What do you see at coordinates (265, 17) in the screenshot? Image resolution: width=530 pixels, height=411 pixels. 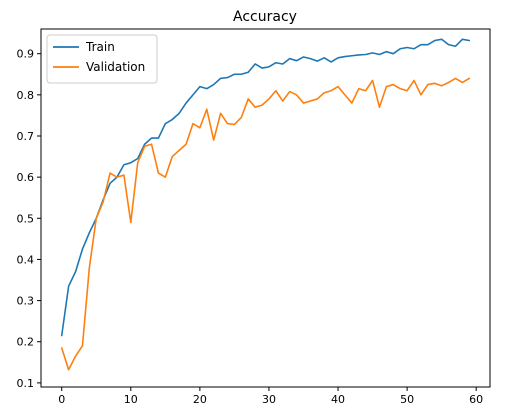 I see `chart-title: Accuracy` at bounding box center [265, 17].